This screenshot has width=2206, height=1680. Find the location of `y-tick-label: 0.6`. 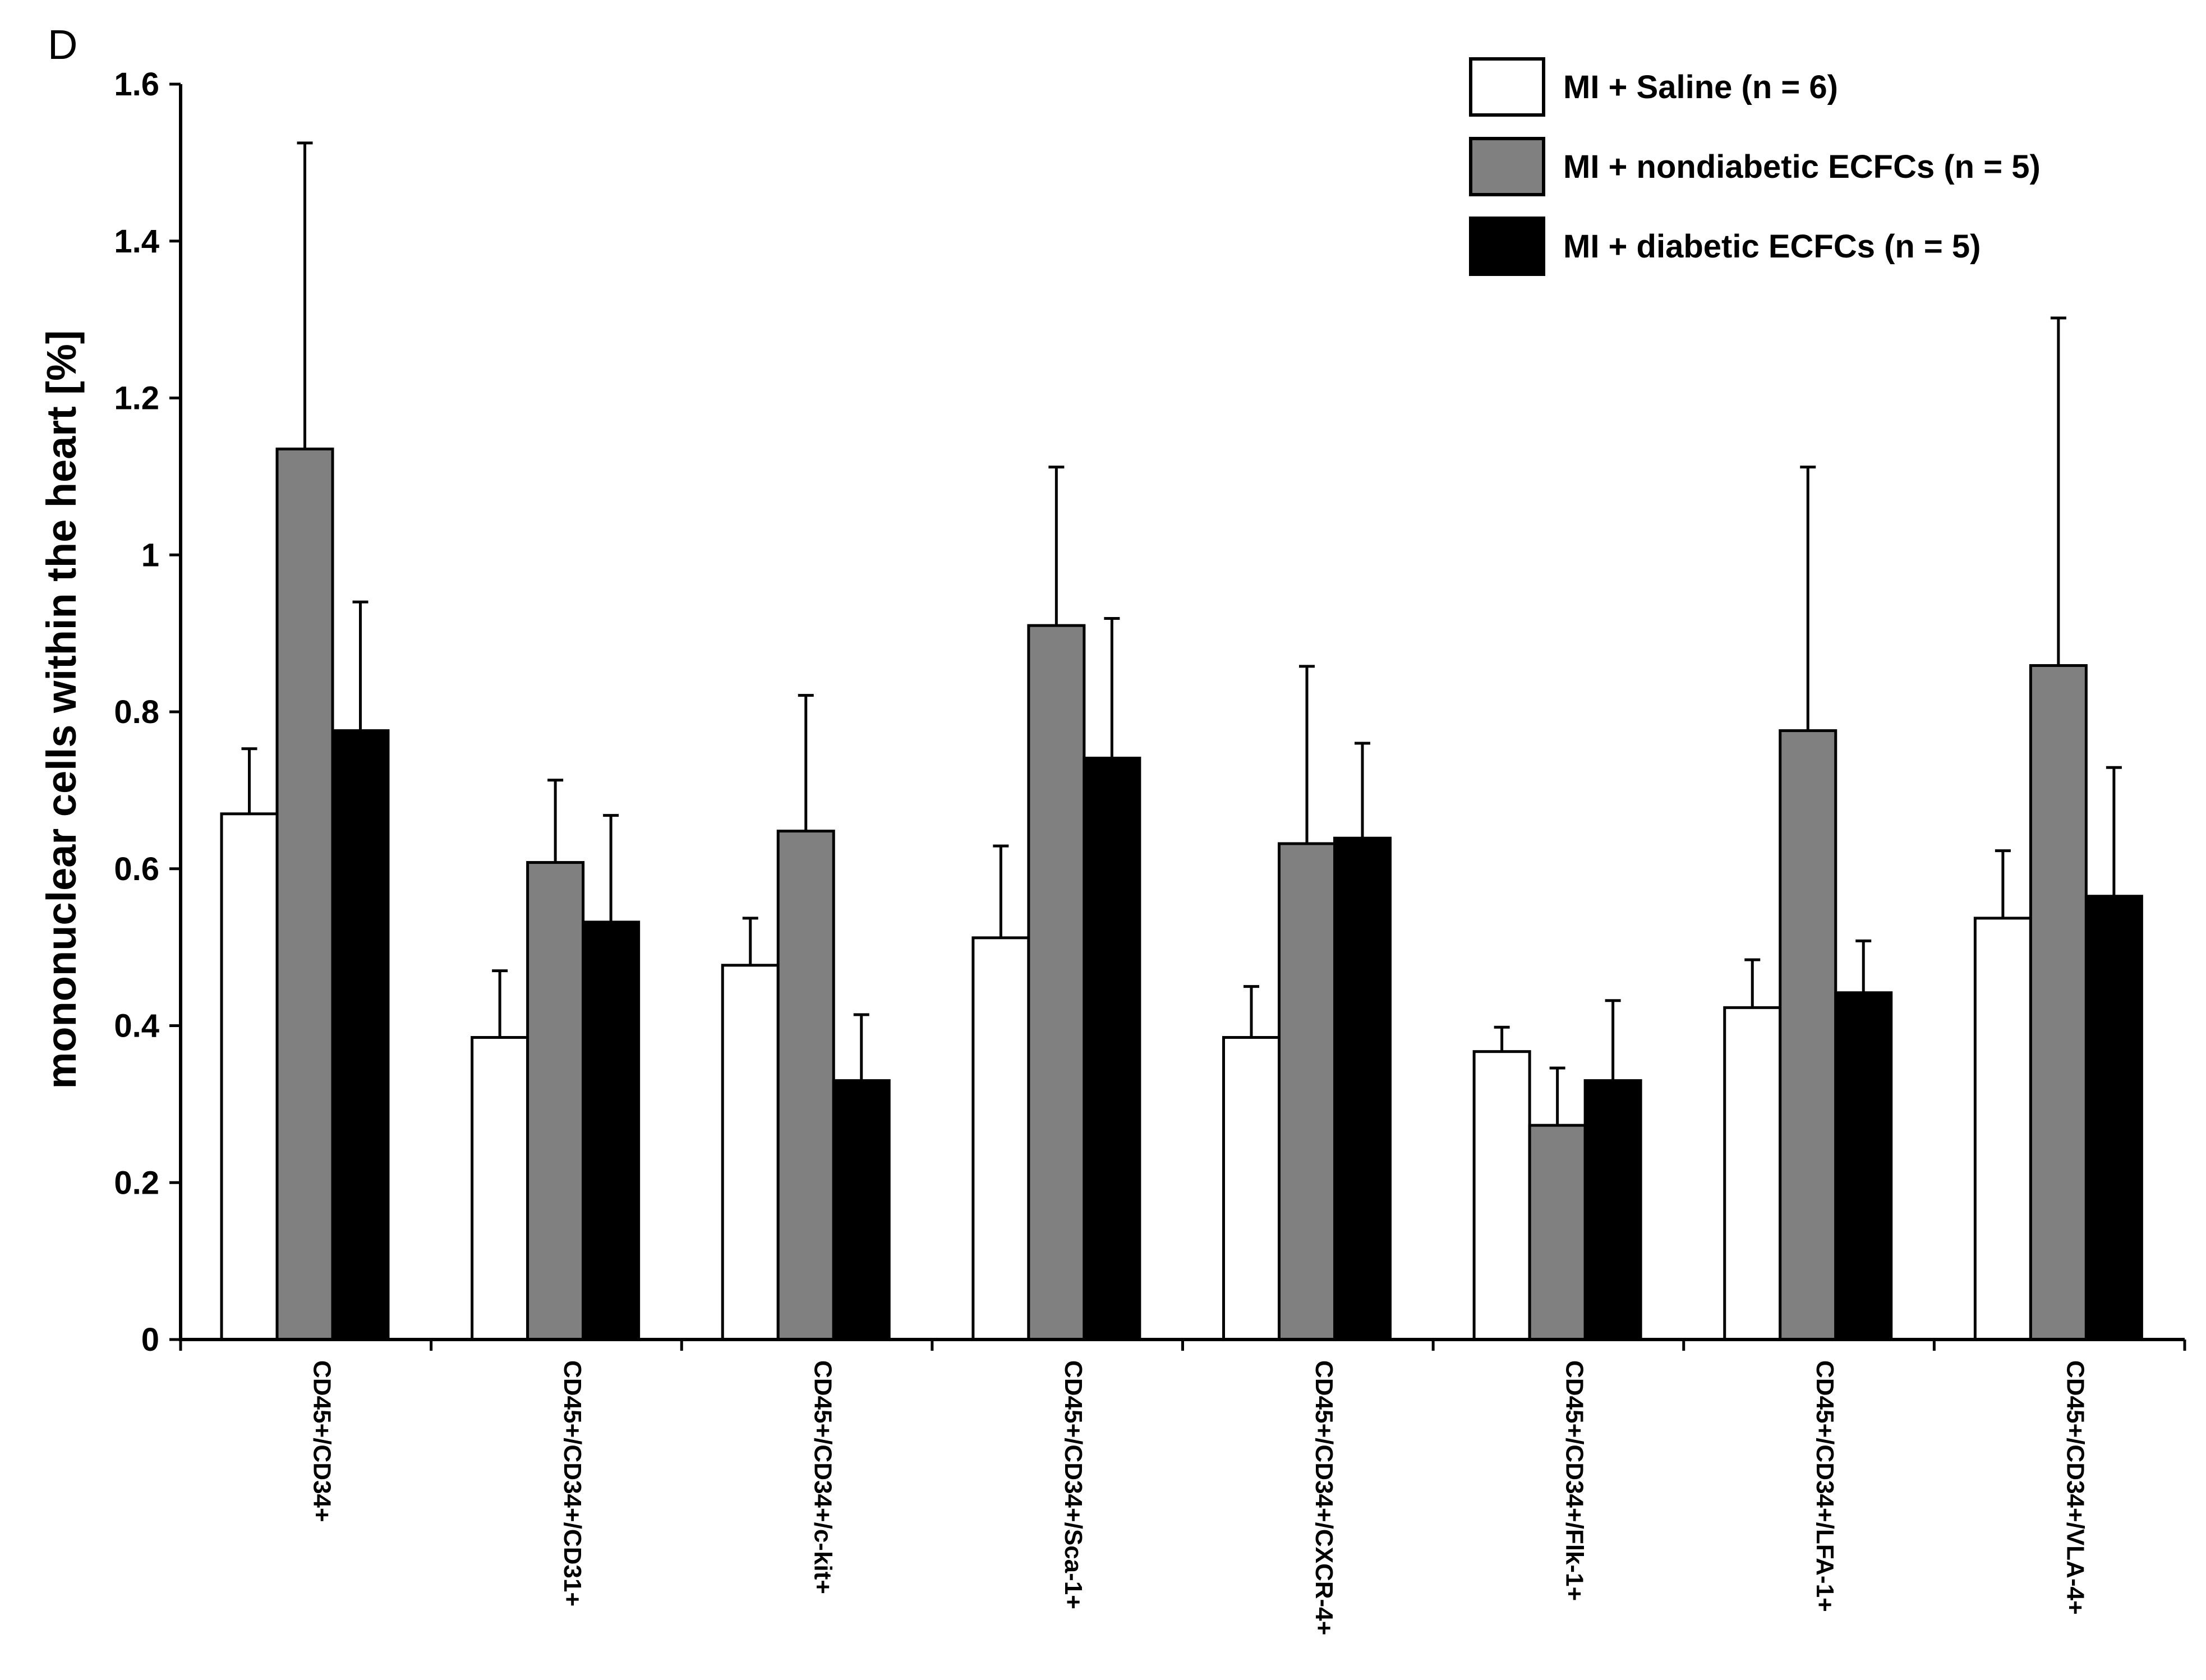

y-tick-label: 0.6 is located at coordinates (136, 869).